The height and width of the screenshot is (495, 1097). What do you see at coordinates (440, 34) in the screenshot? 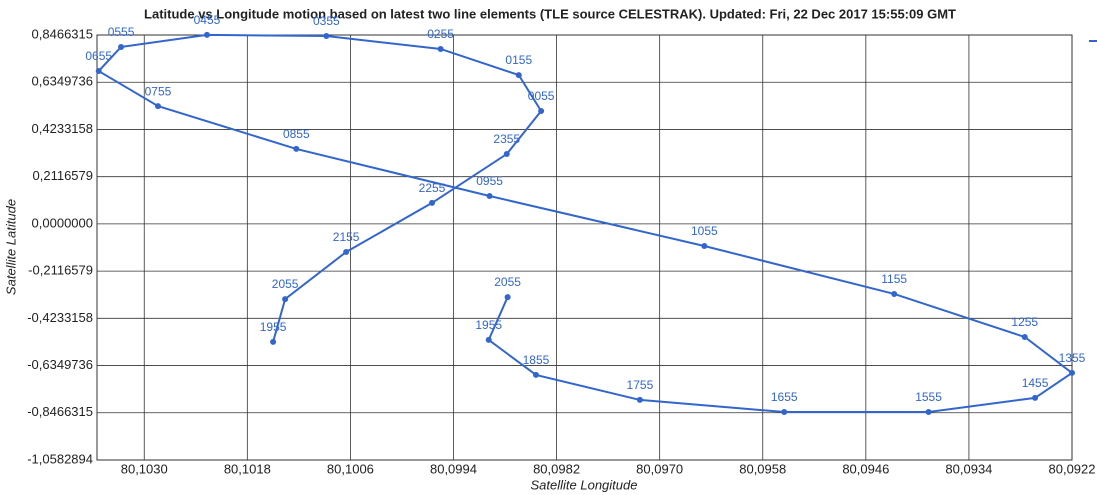
I see `point-label: 0255` at bounding box center [440, 34].